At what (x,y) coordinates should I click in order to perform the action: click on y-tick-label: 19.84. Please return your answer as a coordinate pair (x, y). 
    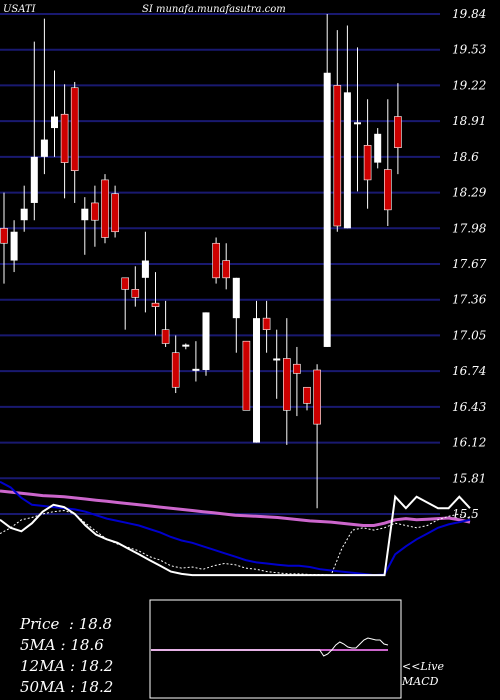
    Looking at the image, I should click on (469, 14).